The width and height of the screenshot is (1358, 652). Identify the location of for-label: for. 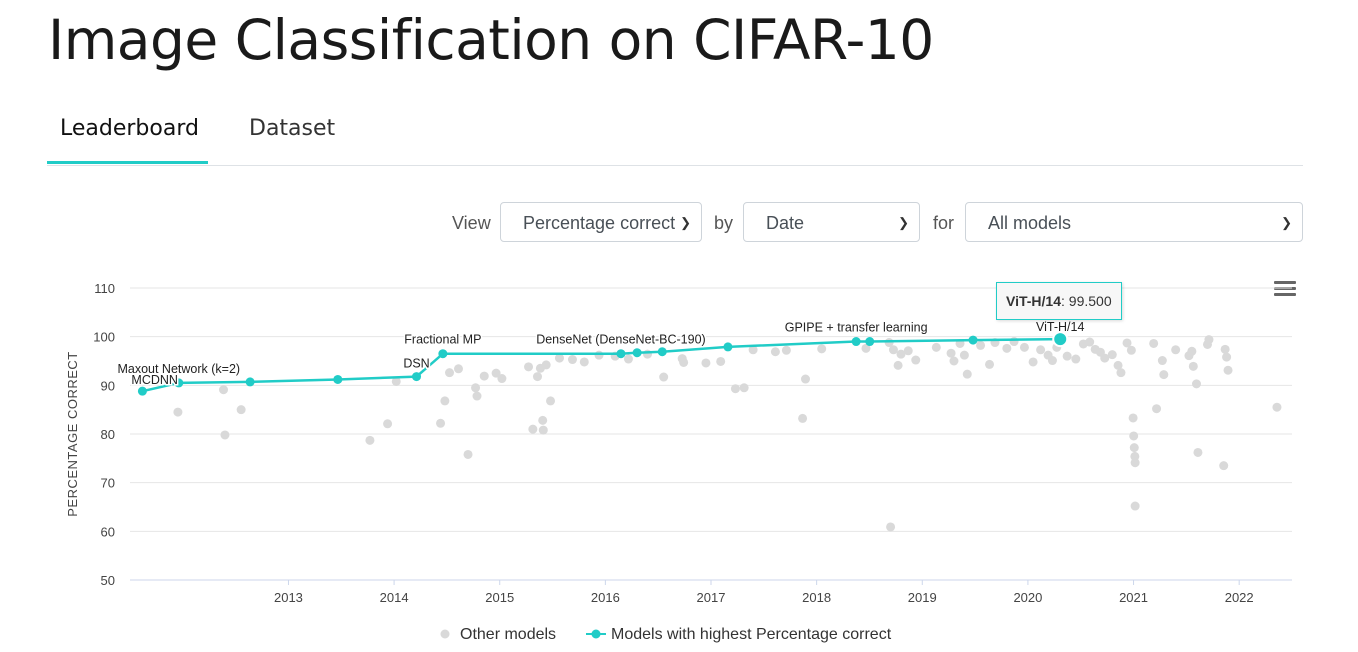
(944, 223).